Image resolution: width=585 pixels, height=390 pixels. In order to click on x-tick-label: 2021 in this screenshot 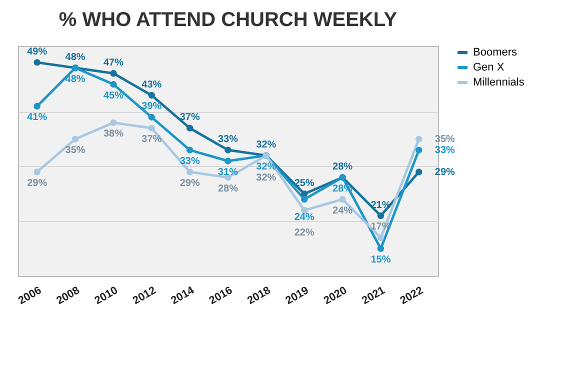, I will do `click(374, 296)`.